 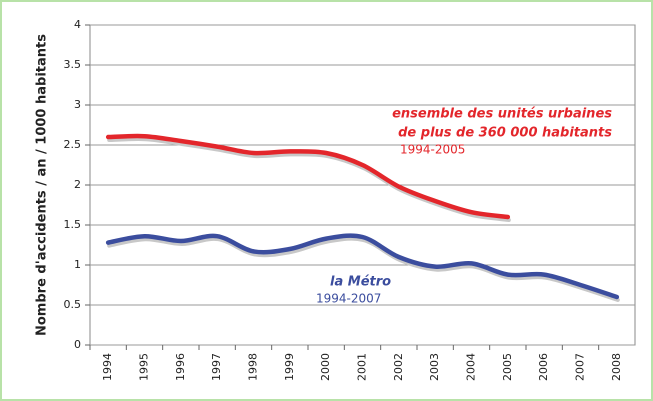 I want to click on y-tick-label: 3.5, so click(x=73, y=64).